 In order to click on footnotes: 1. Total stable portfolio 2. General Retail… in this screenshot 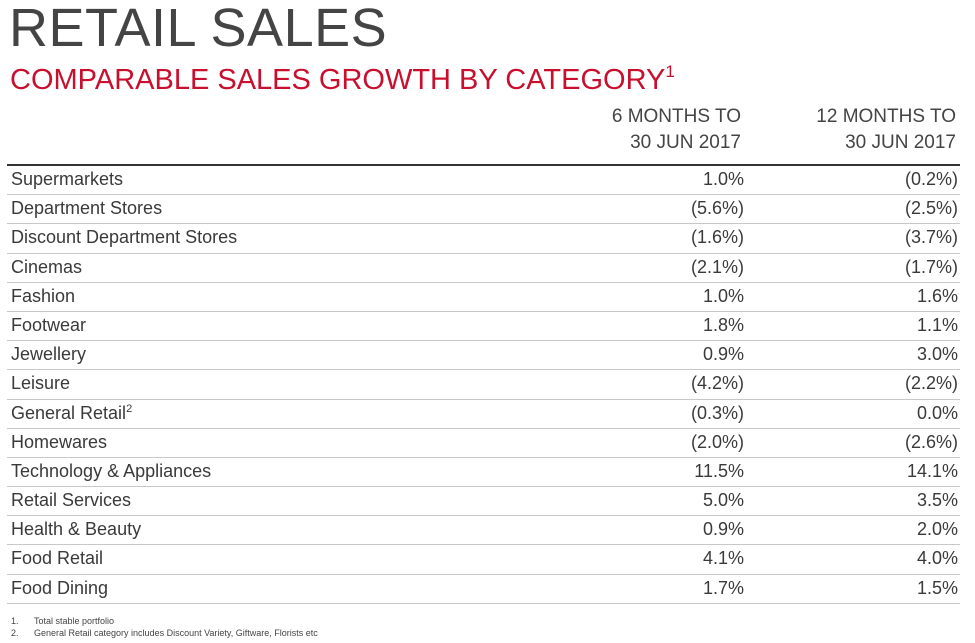, I will do `click(164, 627)`.